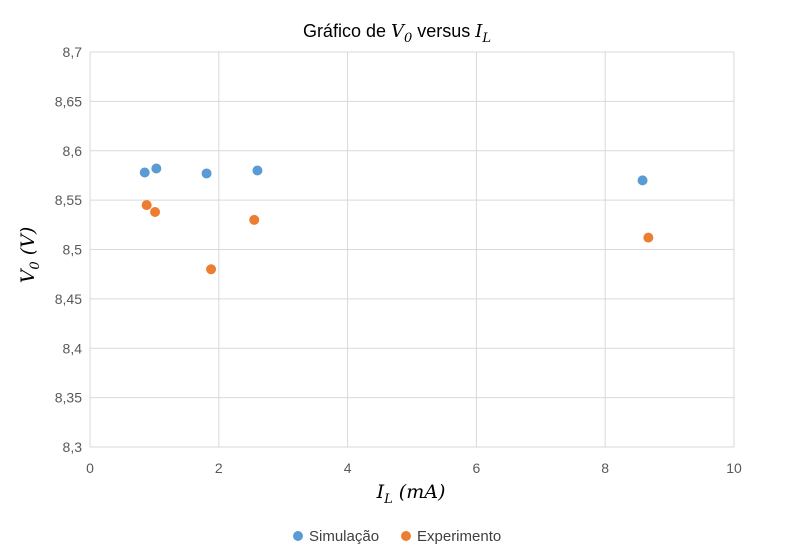 This screenshot has width=795, height=560. What do you see at coordinates (73, 447) in the screenshot?
I see `y-tick-label: 8,3` at bounding box center [73, 447].